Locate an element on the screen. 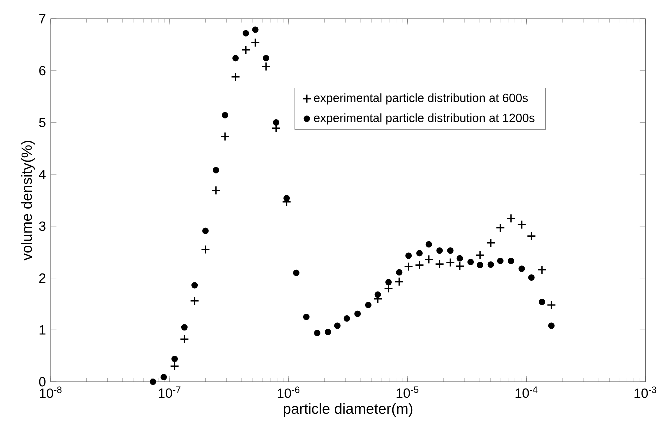  x-tick-label: 10$^{-3}$ is located at coordinates (645, 392).